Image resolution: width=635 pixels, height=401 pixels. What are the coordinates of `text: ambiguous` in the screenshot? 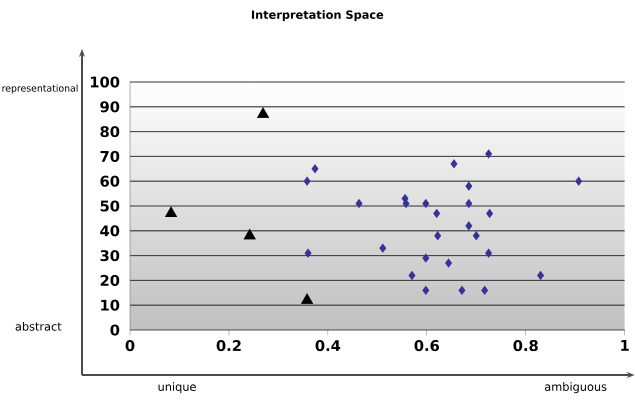 It's located at (575, 388).